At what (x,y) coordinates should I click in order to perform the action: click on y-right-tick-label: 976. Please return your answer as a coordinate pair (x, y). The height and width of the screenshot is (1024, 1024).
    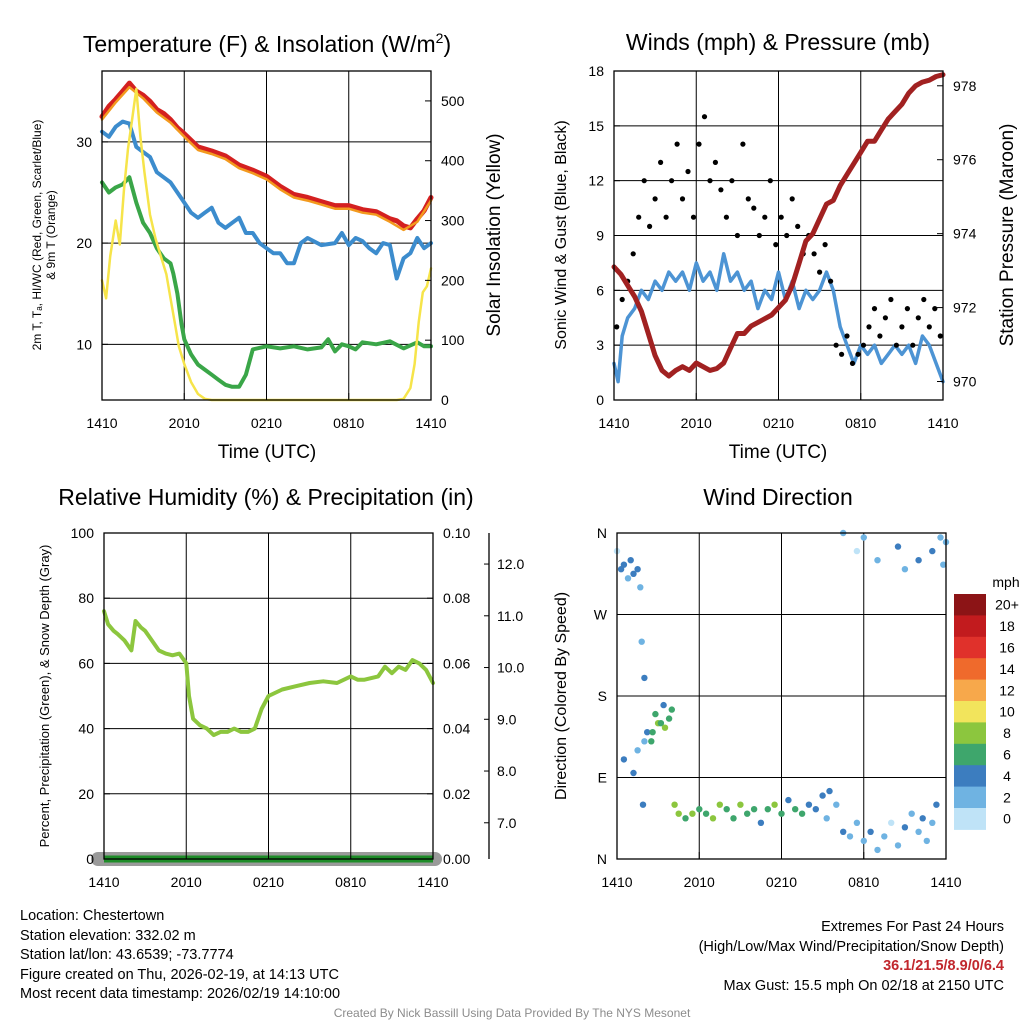
    Looking at the image, I should click on (965, 160).